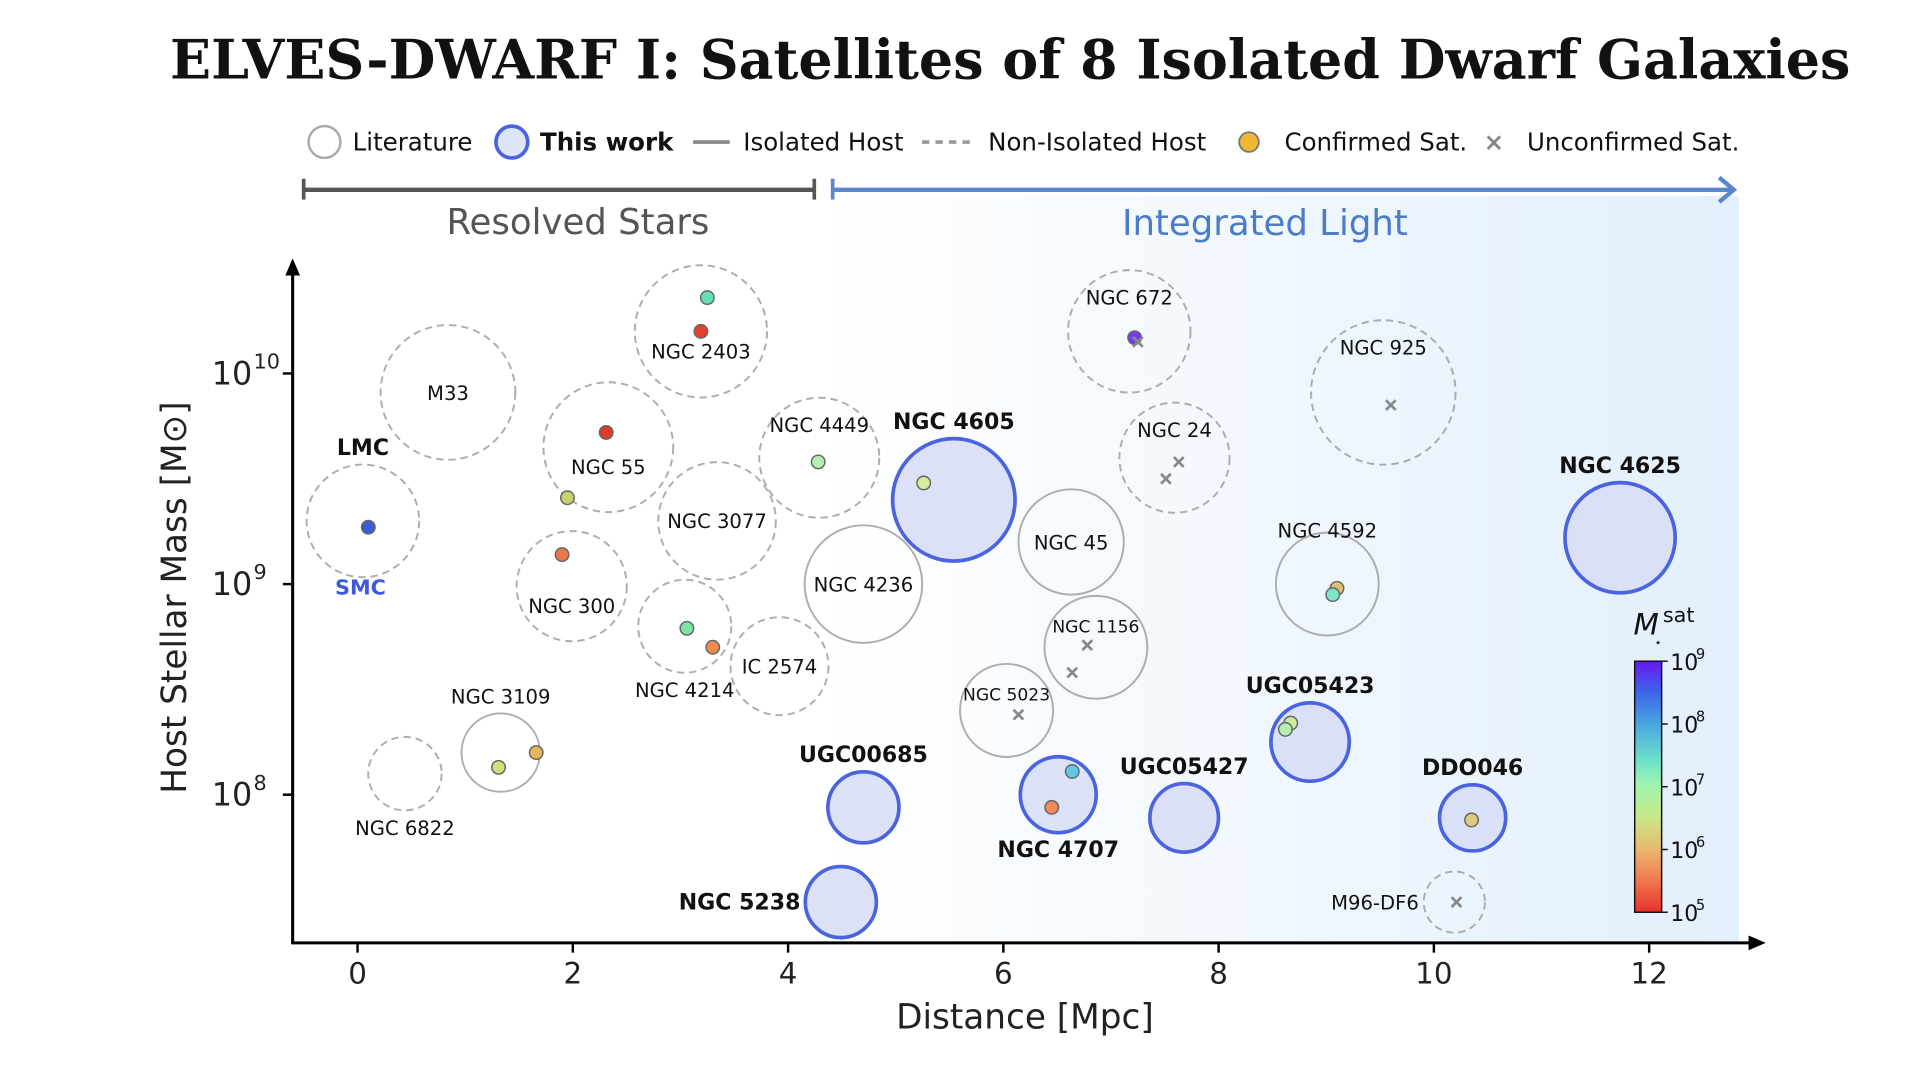  Describe the element at coordinates (1472, 768) in the screenshot. I see `host-label: DDO046` at that location.